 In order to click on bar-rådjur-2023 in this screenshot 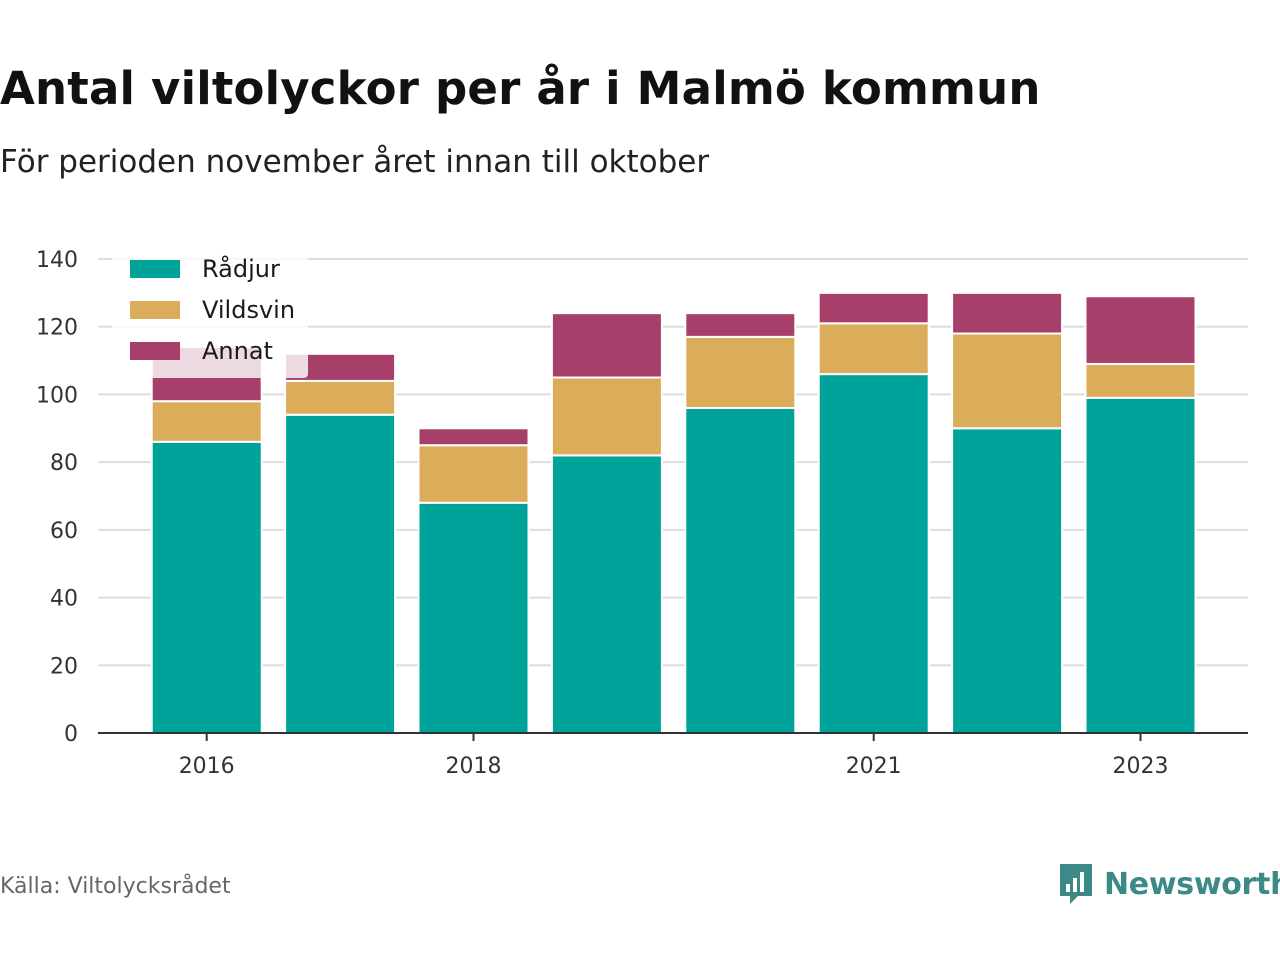, I will do `click(1140, 565)`.